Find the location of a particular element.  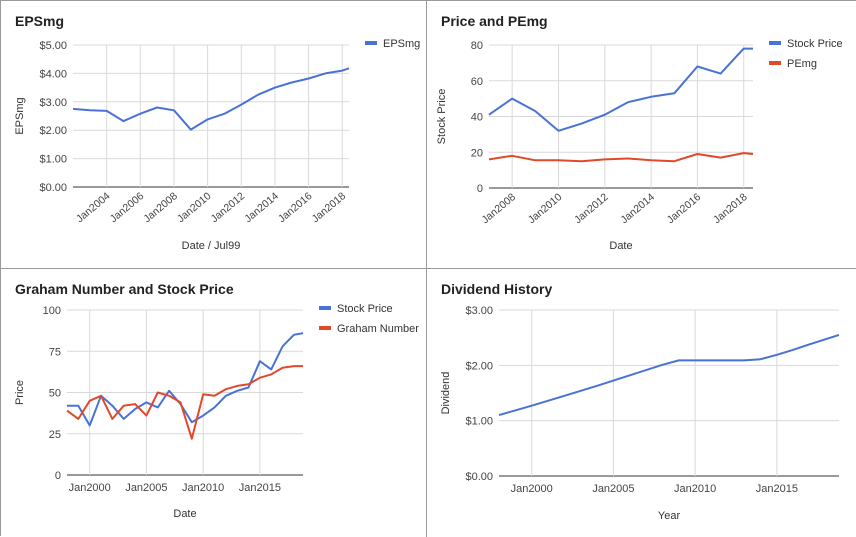

x-axis-title: Date / Jul99 is located at coordinates (211, 246).